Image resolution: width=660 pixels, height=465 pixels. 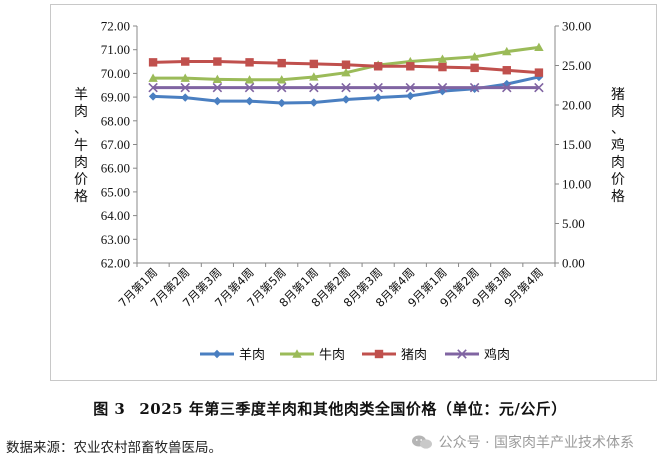 I want to click on watermark-text: 公众号 · 国家肉羊产业技术体系, so click(x=536, y=443).